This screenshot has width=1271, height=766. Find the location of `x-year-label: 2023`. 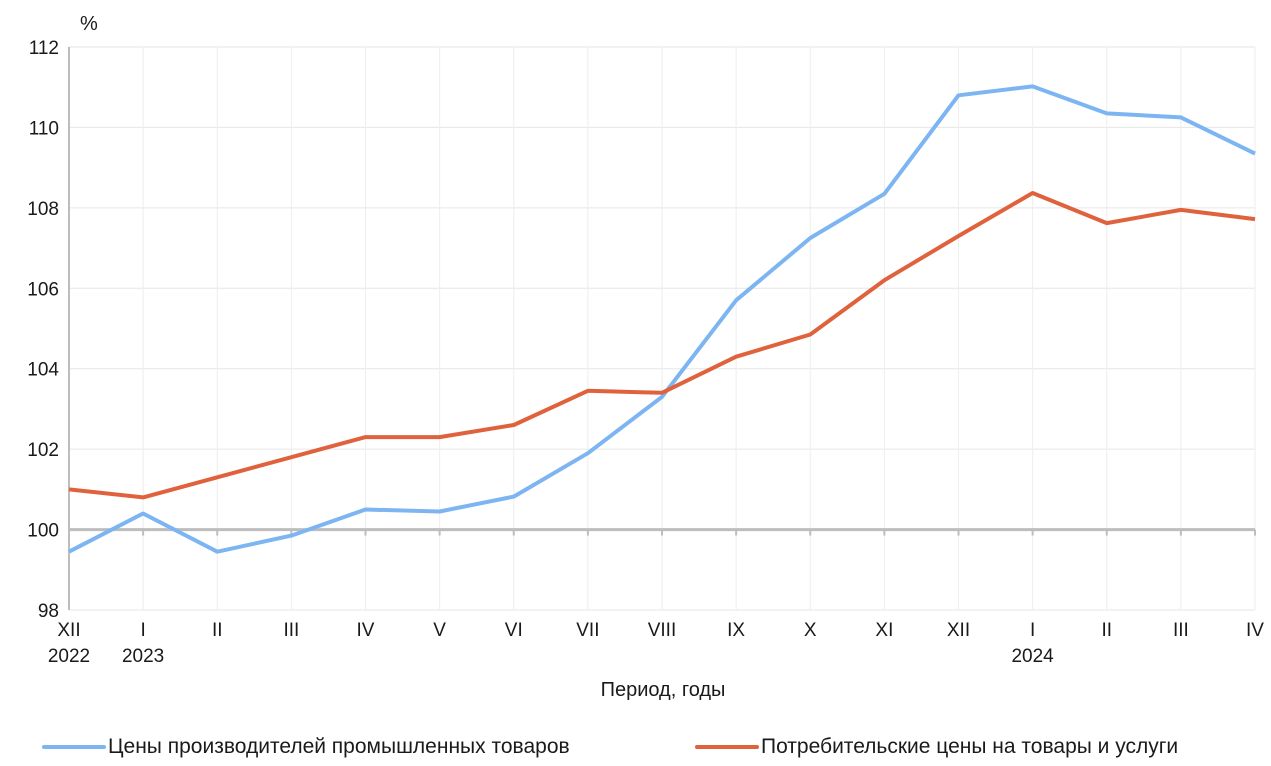

x-year-label: 2023 is located at coordinates (143, 656).